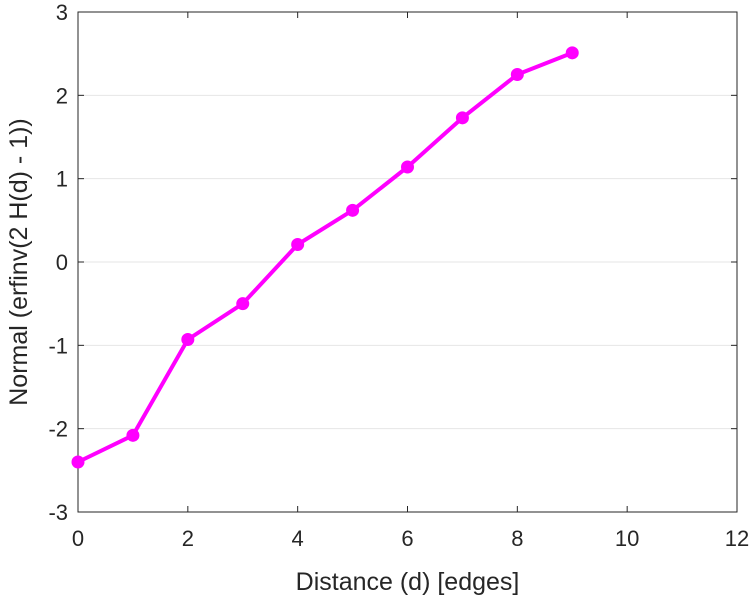  I want to click on y-tick-label: 3, so click(62, 12).